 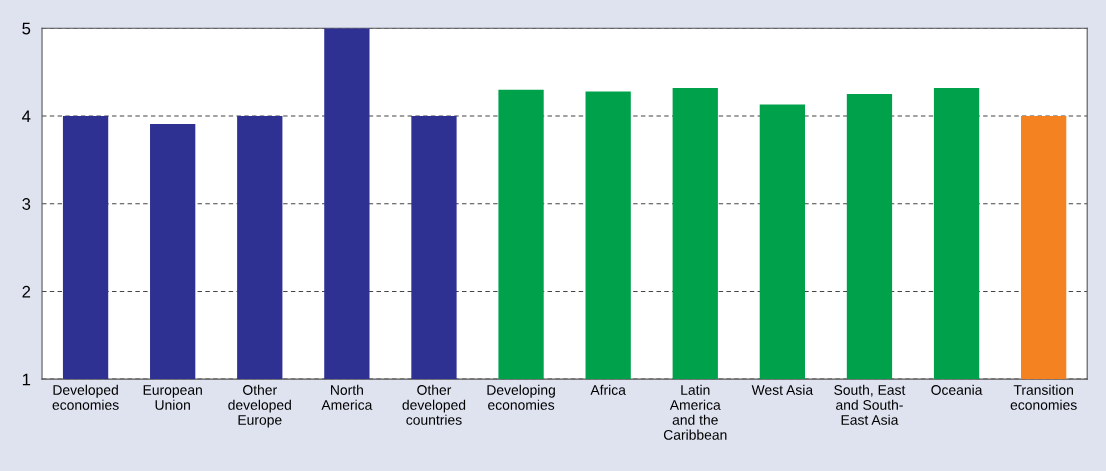 What do you see at coordinates (26, 204) in the screenshot?
I see `y-tick-label: 3` at bounding box center [26, 204].